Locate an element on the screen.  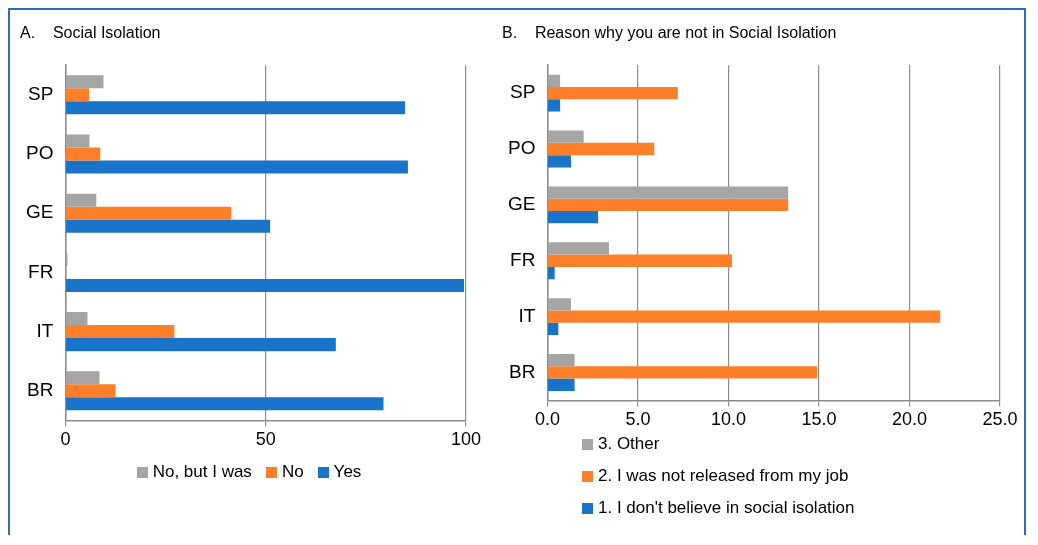
legend-label: 3. Other is located at coordinates (629, 444).